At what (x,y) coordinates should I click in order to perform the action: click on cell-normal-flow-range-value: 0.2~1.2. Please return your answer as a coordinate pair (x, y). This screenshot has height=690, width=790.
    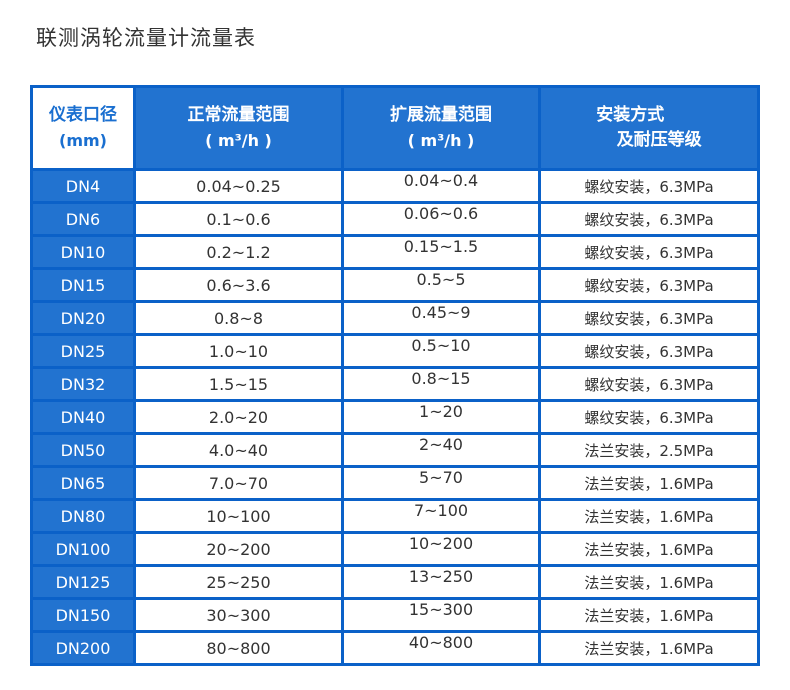
    Looking at the image, I should click on (238, 252).